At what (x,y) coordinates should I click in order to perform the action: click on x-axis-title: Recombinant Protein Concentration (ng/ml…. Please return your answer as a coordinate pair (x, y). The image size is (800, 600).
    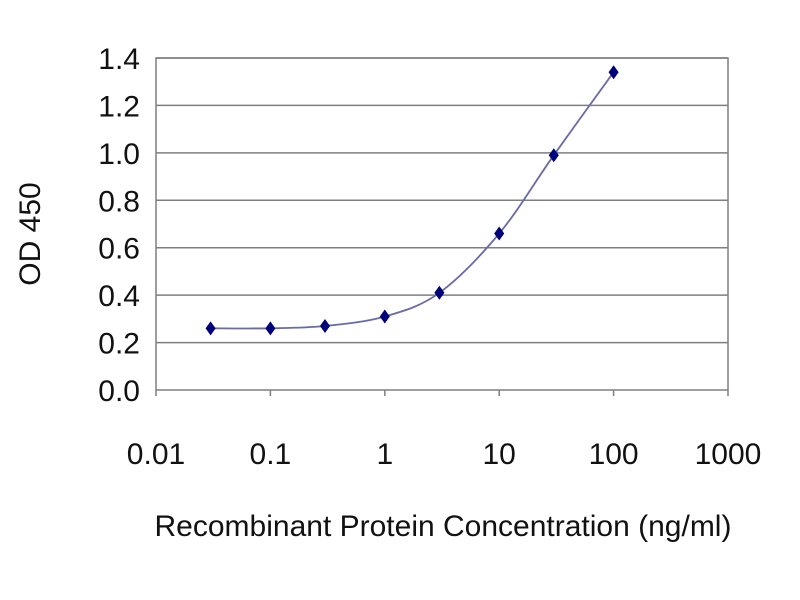
    Looking at the image, I should click on (443, 526).